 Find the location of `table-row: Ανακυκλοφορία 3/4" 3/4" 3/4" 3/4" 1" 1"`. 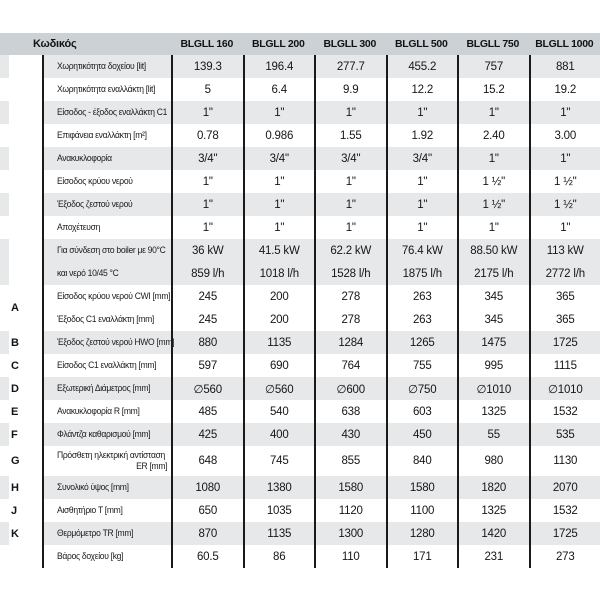

table-row: Ανακυκλοφορία 3/4" 3/4" 3/4" 3/4" 1" 1" is located at coordinates (300, 158).